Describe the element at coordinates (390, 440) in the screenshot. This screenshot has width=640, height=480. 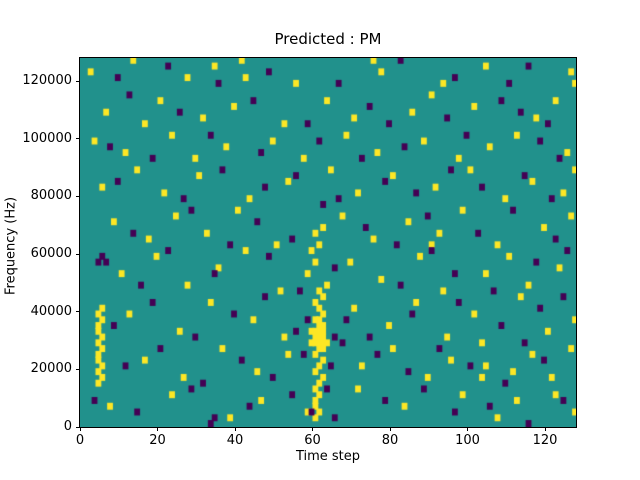
I see `x-tick-label: 80` at that location.